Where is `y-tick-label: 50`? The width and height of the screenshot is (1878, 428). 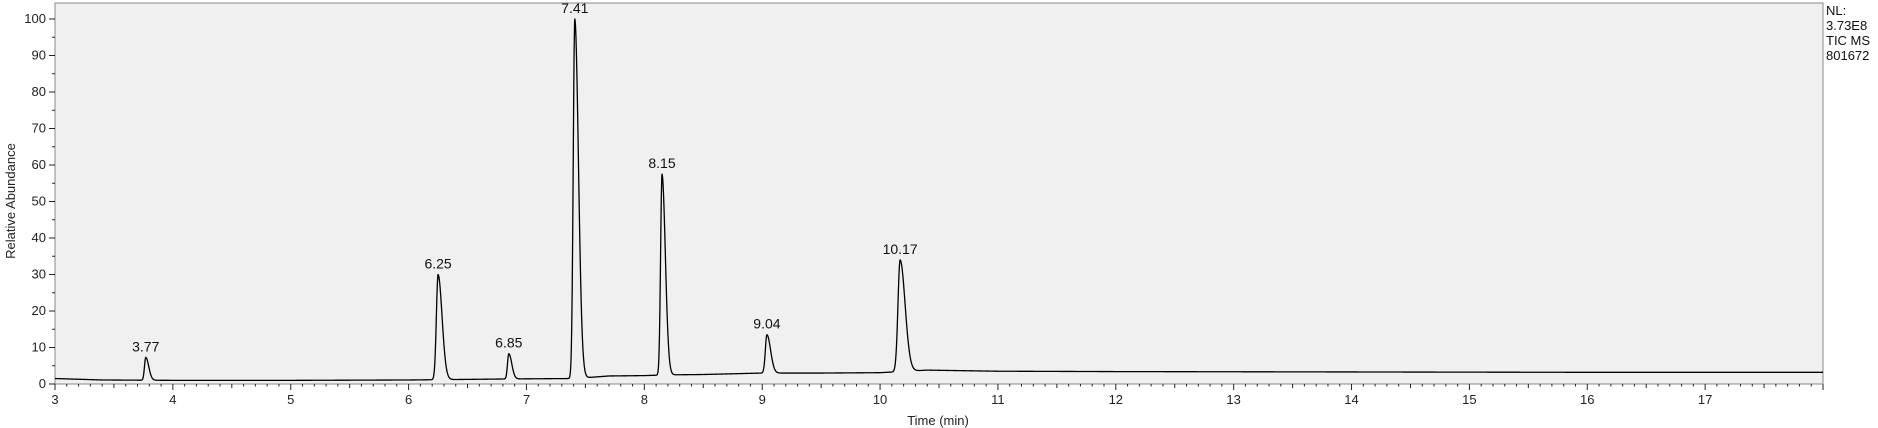
y-tick-label: 50 is located at coordinates (39, 201).